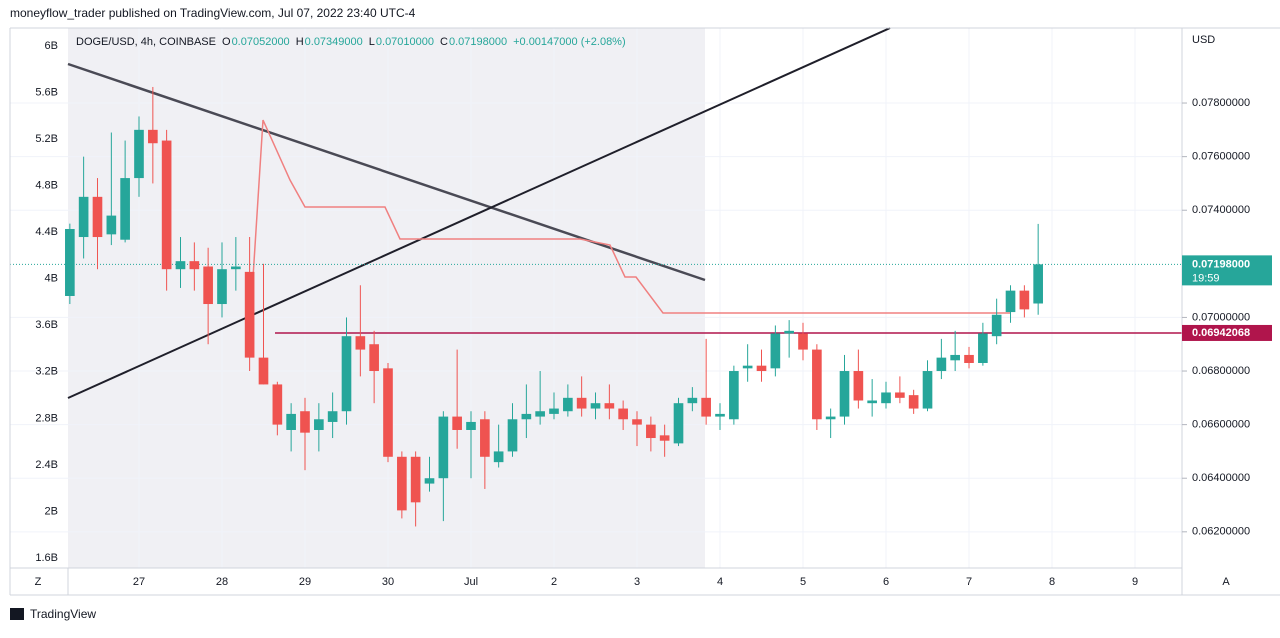 This screenshot has width=1280, height=638. I want to click on y2-tick-label: 2.4B, so click(46, 465).